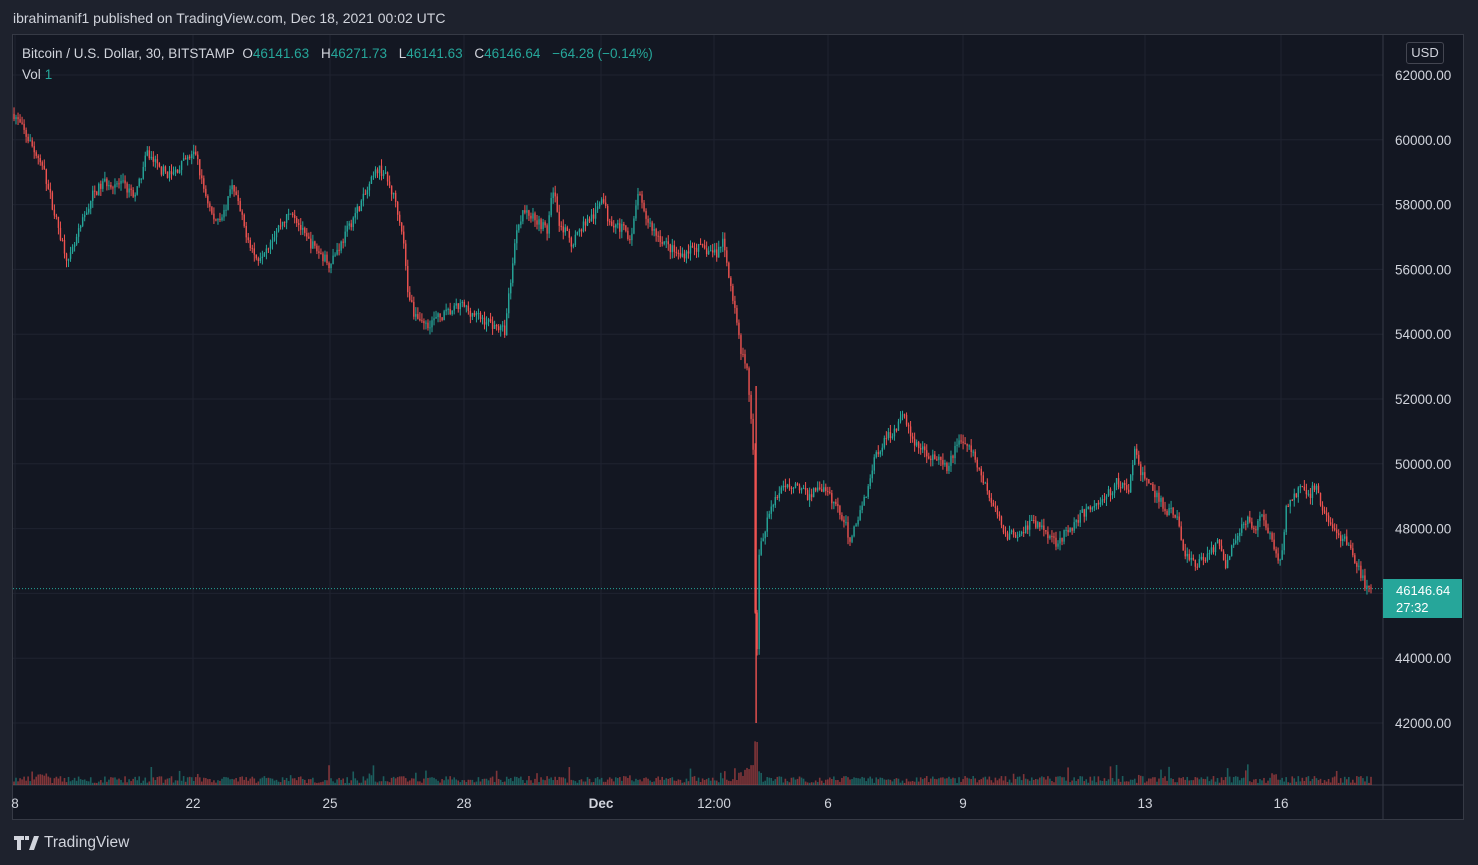 This screenshot has width=1478, height=865. I want to click on currency-button: USD, so click(1425, 53).